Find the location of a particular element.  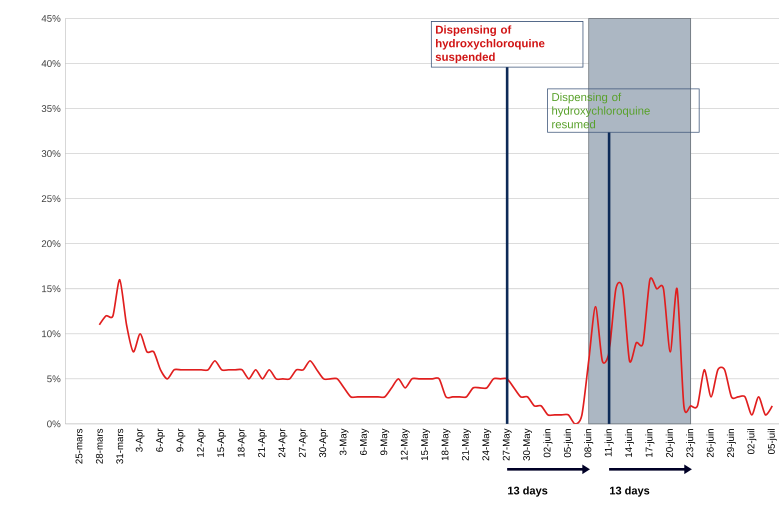

x-tick-label: 30-Apr is located at coordinates (323, 443).